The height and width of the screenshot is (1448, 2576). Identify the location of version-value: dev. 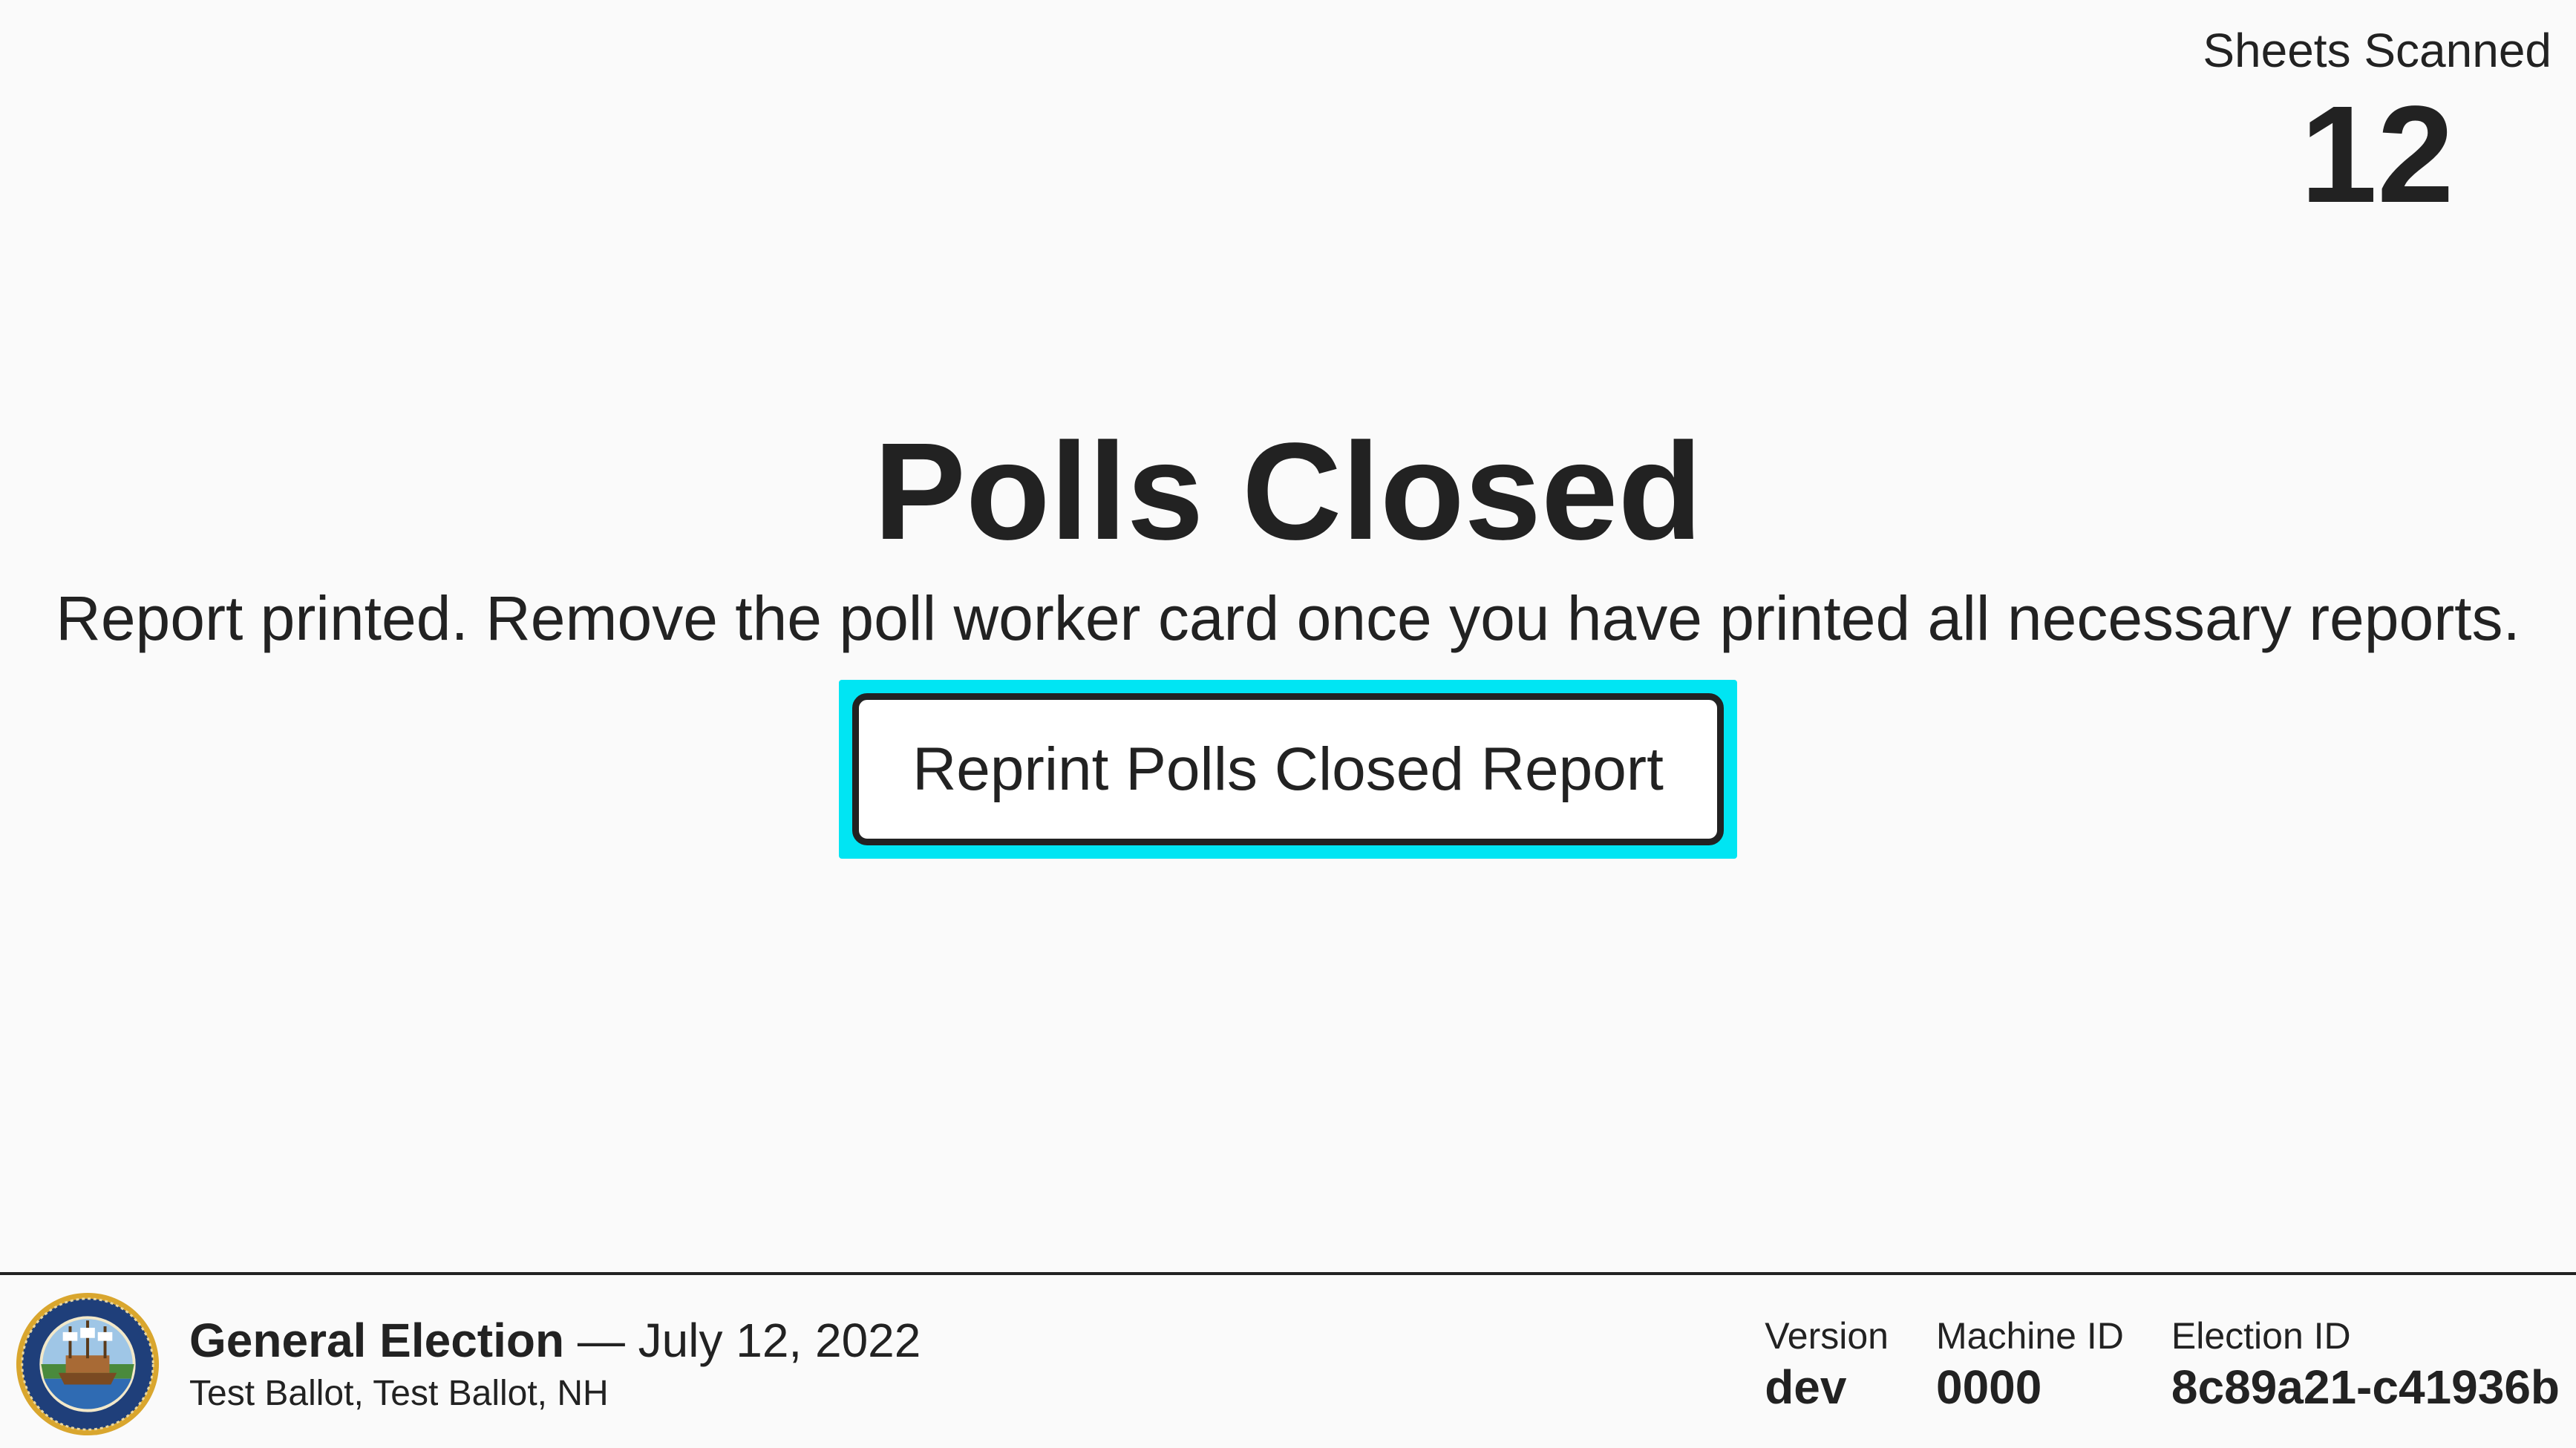
(1806, 1387).